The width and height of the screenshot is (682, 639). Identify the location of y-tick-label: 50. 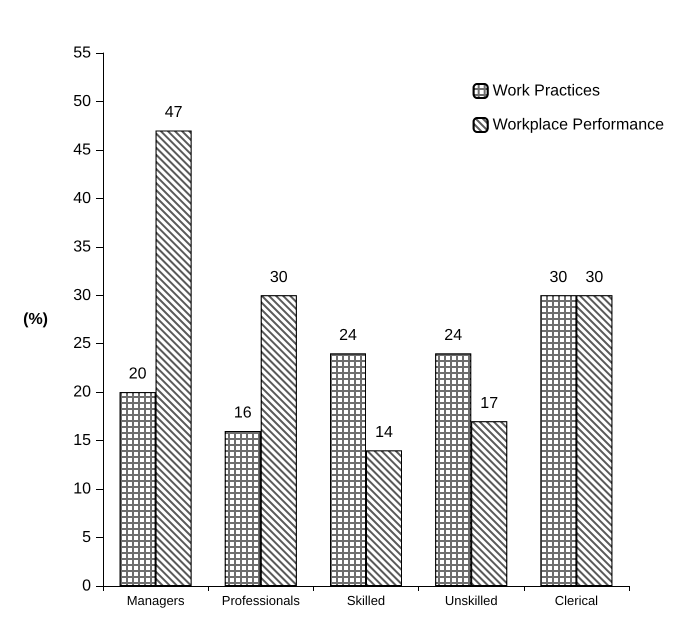
(82, 101).